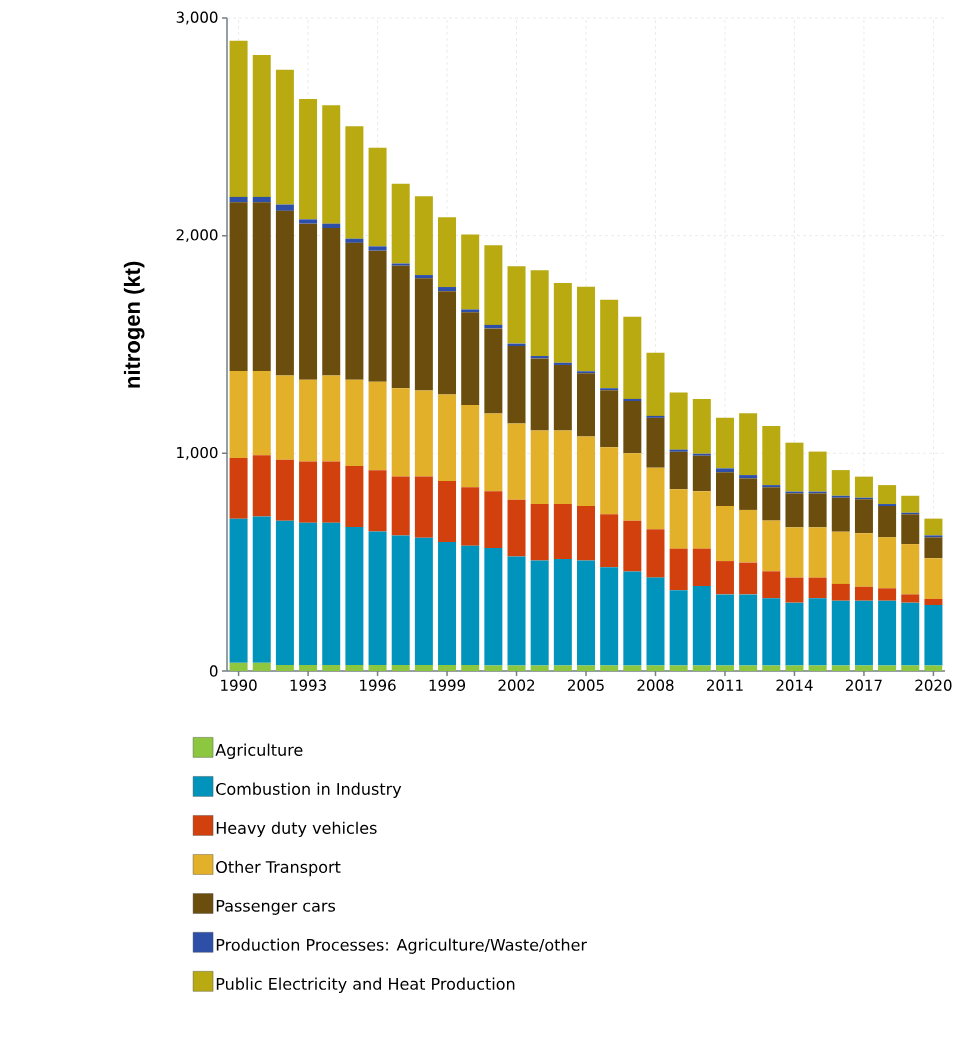 This screenshot has height=1040, width=969. Describe the element at coordinates (134, 324) in the screenshot. I see `y-axis-title: nitrogen (kt)` at that location.